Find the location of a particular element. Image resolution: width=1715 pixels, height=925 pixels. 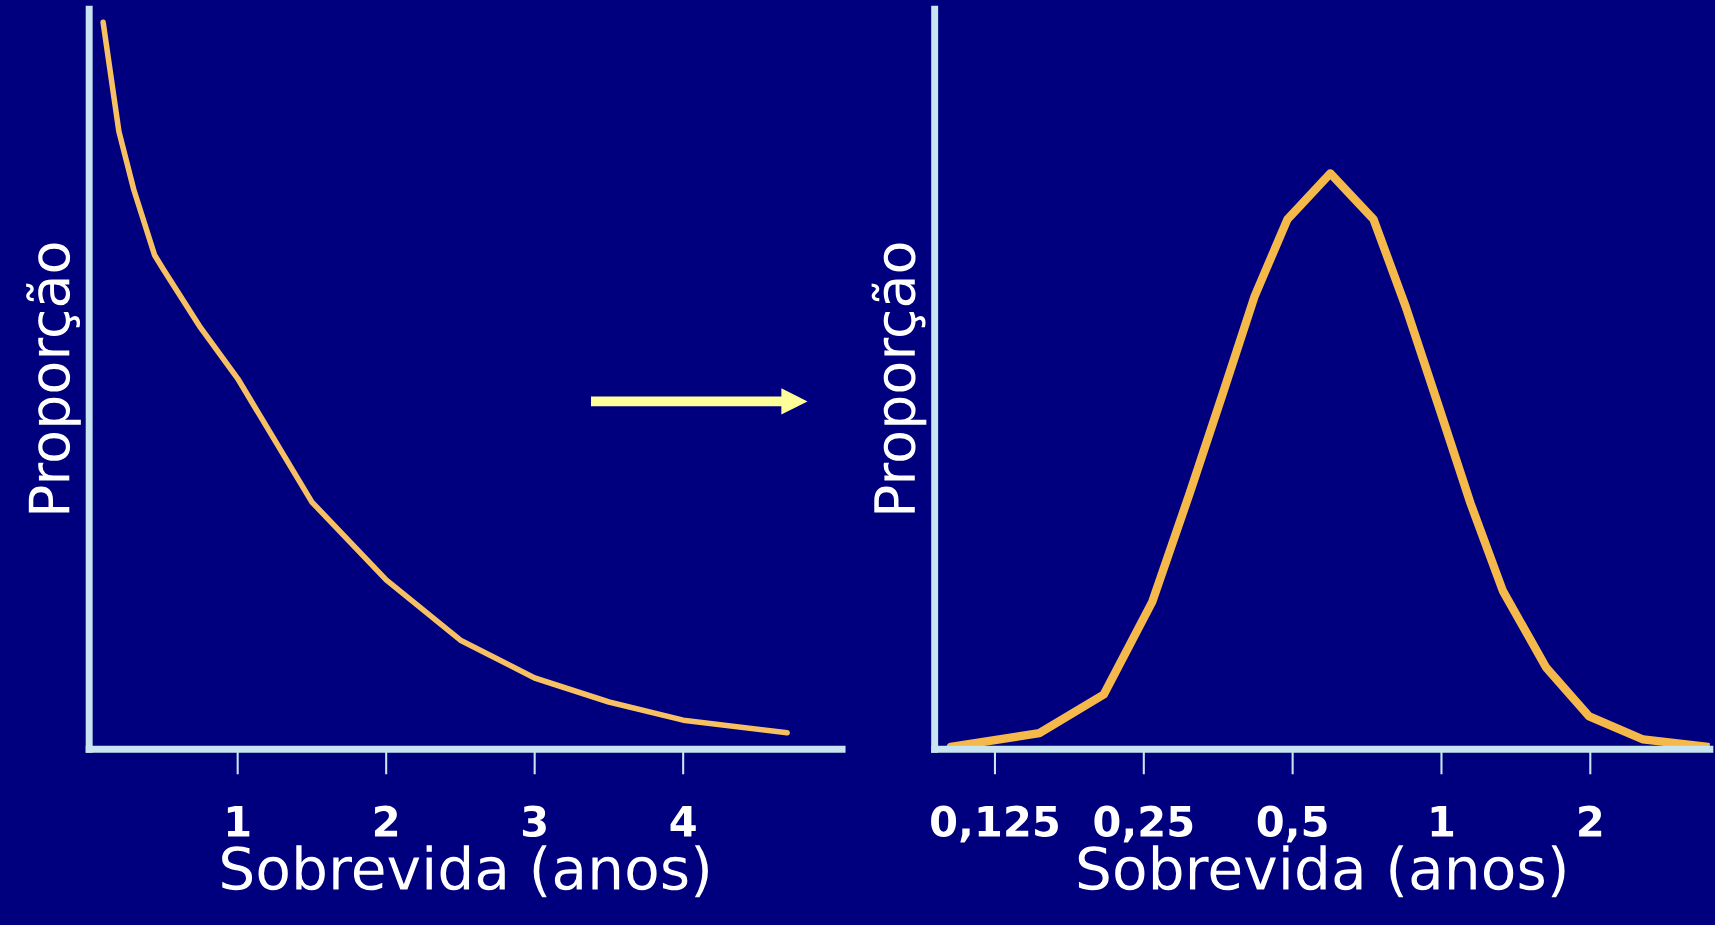

x-tick-label: 0,5 is located at coordinates (1292, 824).